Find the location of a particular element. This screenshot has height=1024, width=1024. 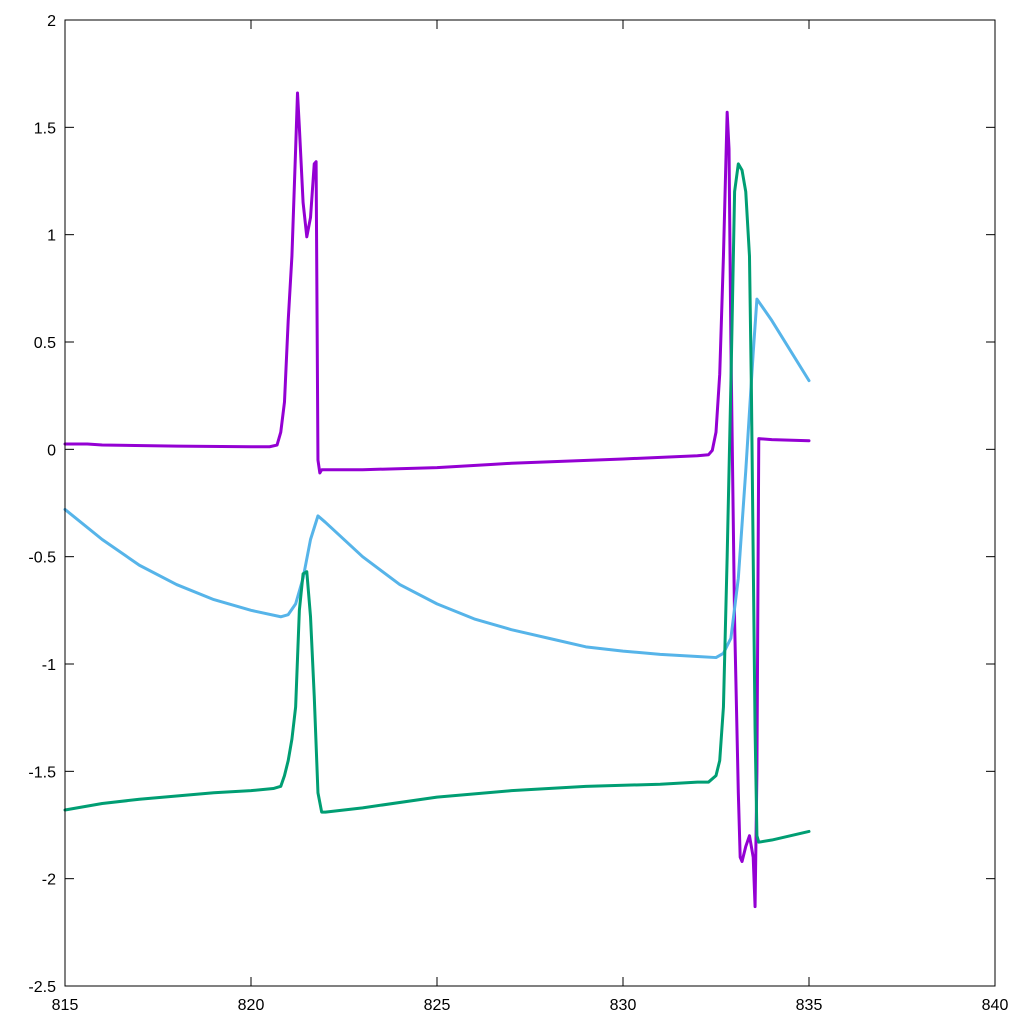

y-tick-label: -2 is located at coordinates (49, 880).